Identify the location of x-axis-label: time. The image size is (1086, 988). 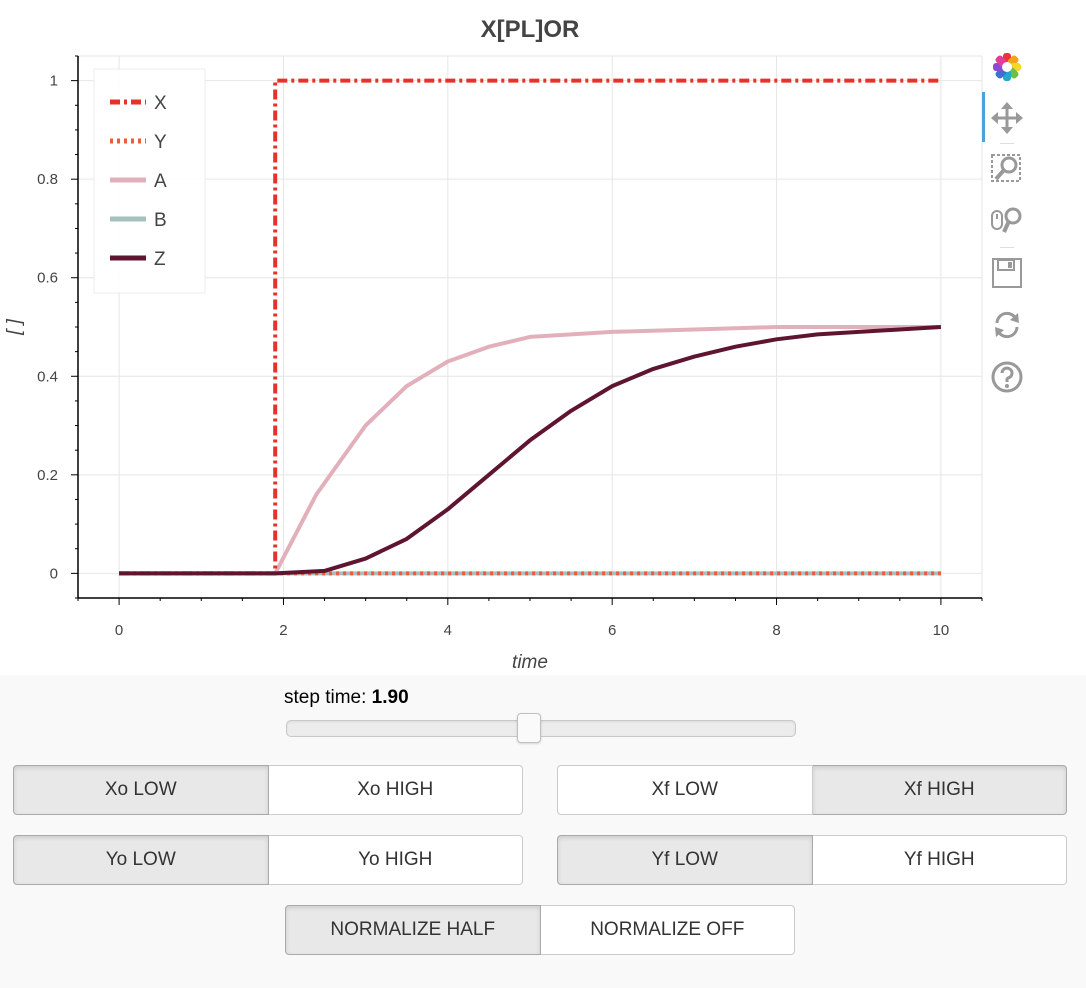
(530, 662).